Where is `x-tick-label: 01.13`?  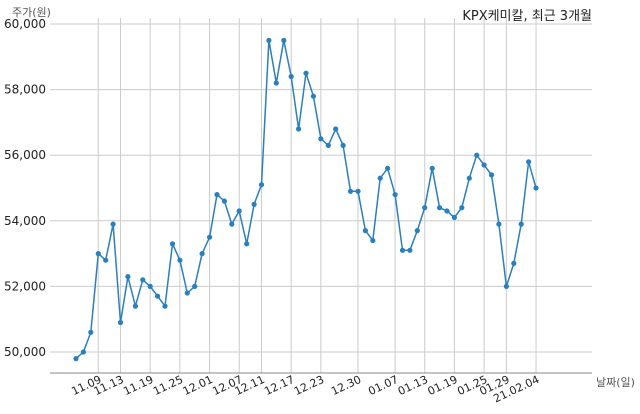
x-tick-label: 01.13 is located at coordinates (413, 385).